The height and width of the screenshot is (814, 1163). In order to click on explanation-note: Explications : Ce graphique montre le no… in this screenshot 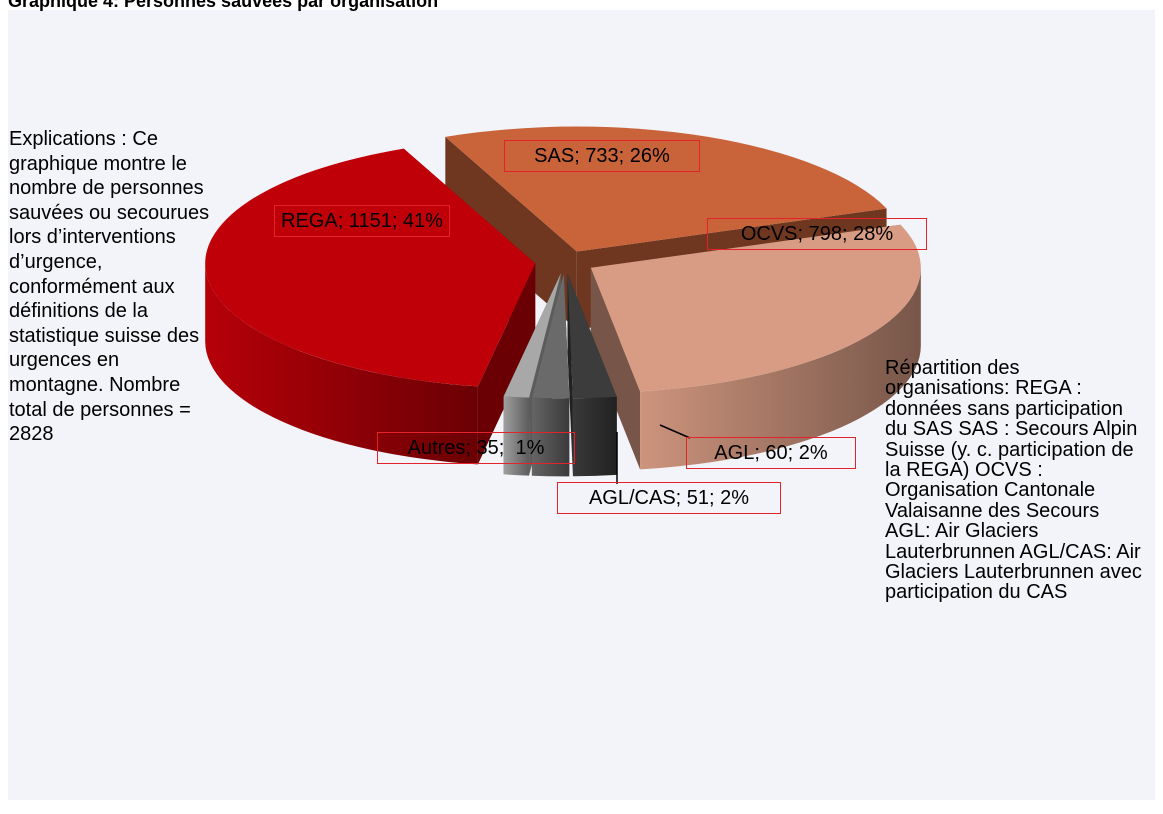, I will do `click(109, 287)`.